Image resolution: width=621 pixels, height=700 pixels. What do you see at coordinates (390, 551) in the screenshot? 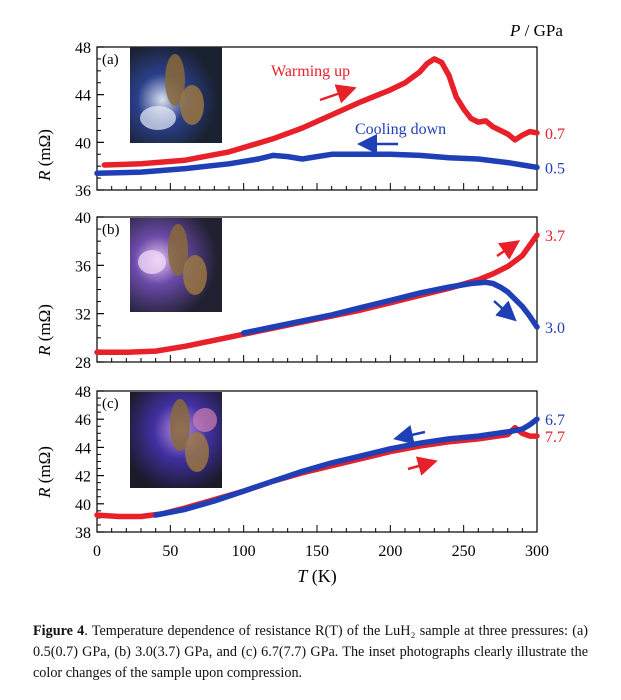
I see `x-tick-label: 200` at bounding box center [390, 551].